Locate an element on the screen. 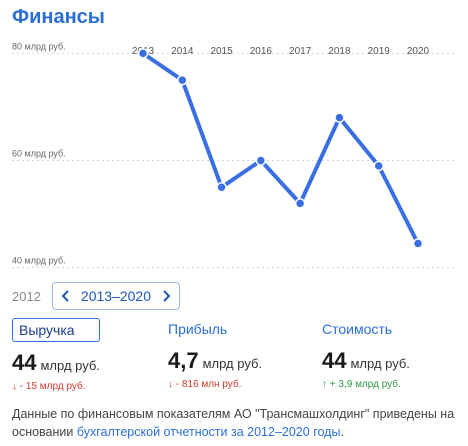  x-tick-label: 2016 is located at coordinates (261, 51).